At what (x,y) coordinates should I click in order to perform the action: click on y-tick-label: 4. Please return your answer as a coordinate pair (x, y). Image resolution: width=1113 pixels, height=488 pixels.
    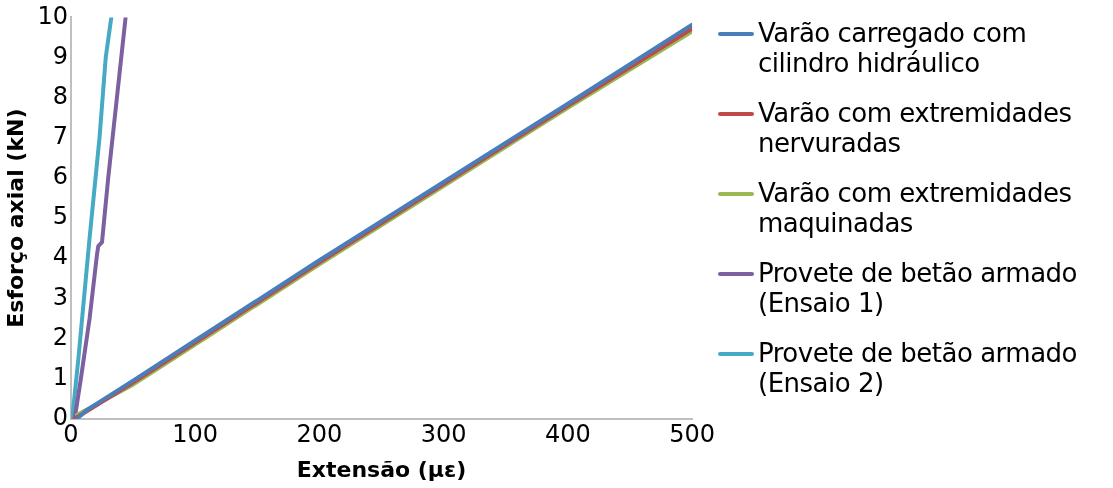
    Looking at the image, I should click on (60, 256).